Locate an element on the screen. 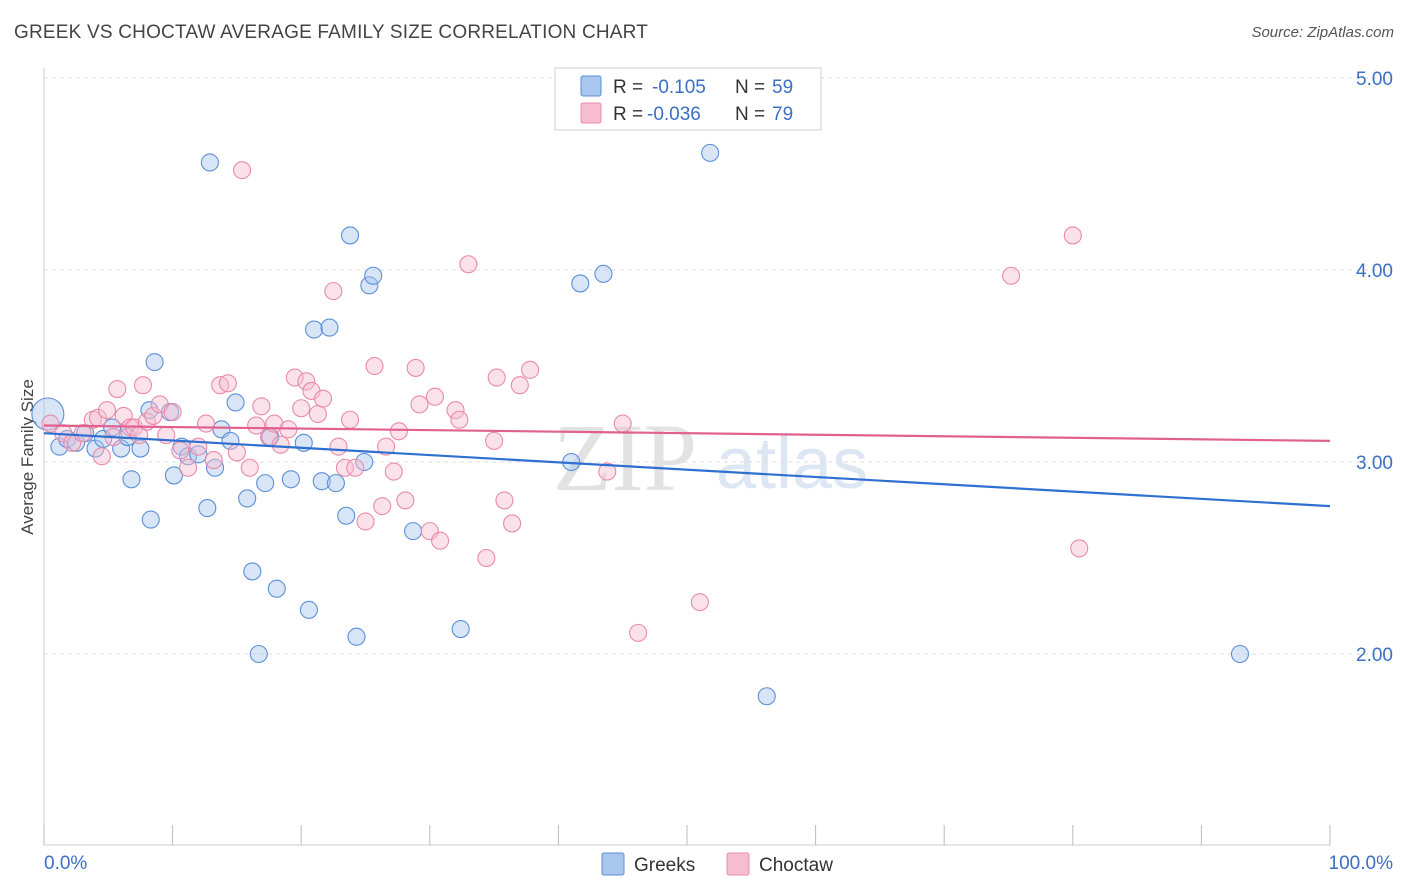 The image size is (1406, 892). trend-lines is located at coordinates (687, 466).